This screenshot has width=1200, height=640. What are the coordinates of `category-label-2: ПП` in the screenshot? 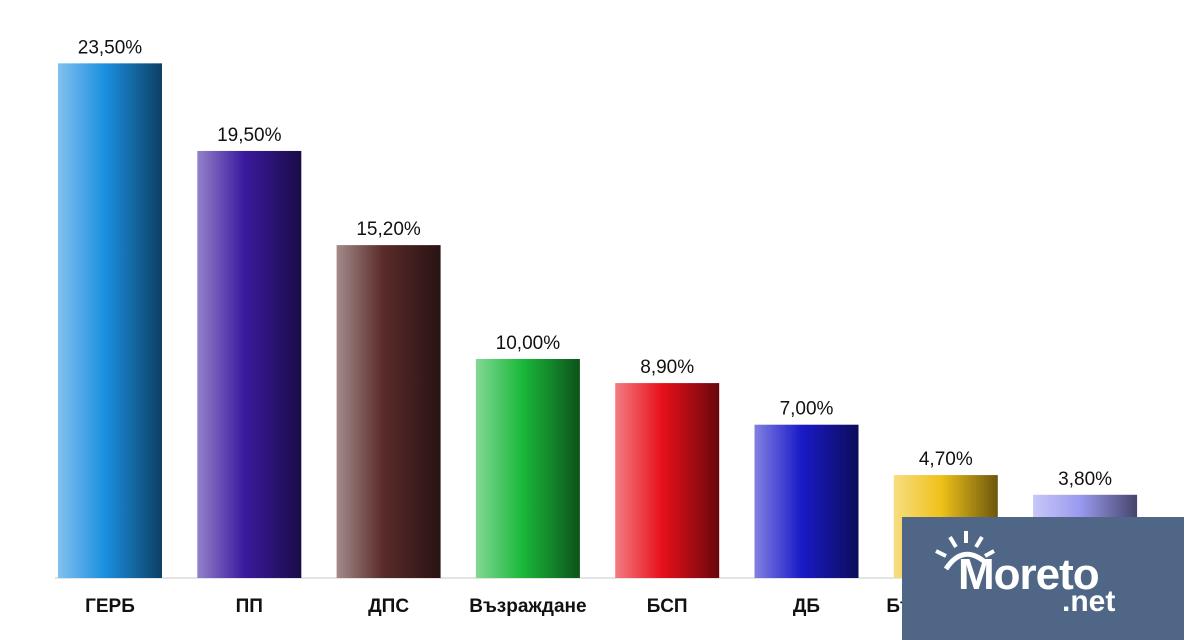 It's located at (249, 606).